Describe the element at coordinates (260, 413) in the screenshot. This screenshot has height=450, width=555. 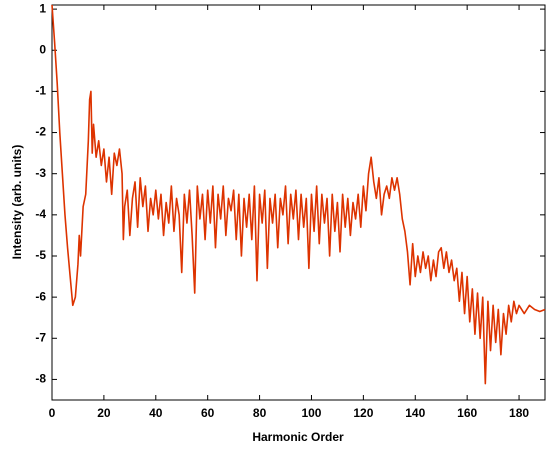
I see `x-tick-label: 80` at that location.